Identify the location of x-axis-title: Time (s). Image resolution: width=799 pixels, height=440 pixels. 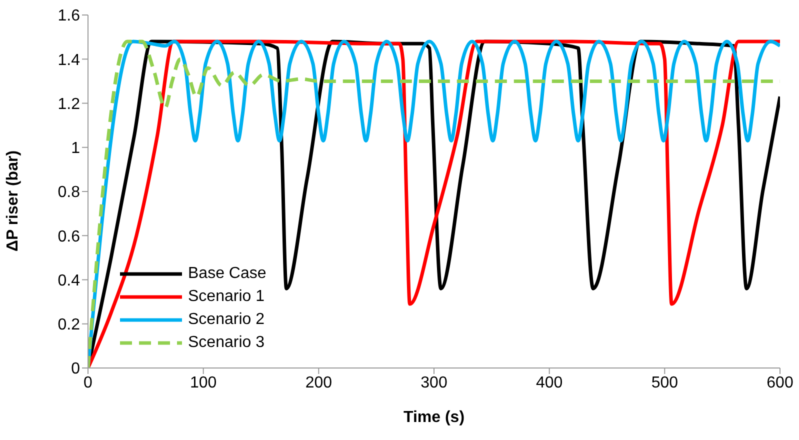
(434, 417).